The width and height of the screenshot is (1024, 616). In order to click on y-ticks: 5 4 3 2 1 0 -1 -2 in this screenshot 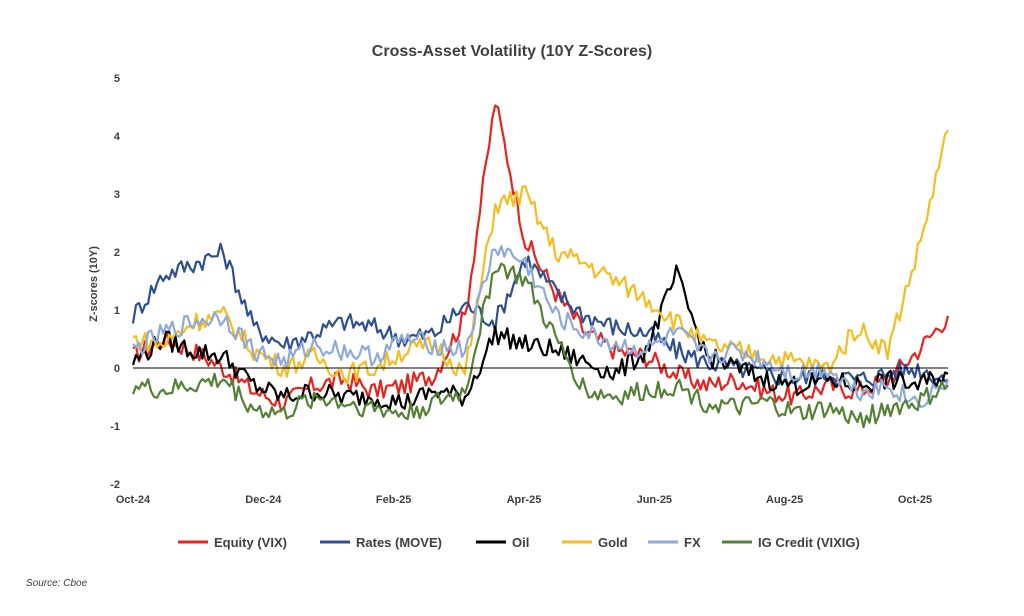, I will do `click(115, 282)`.